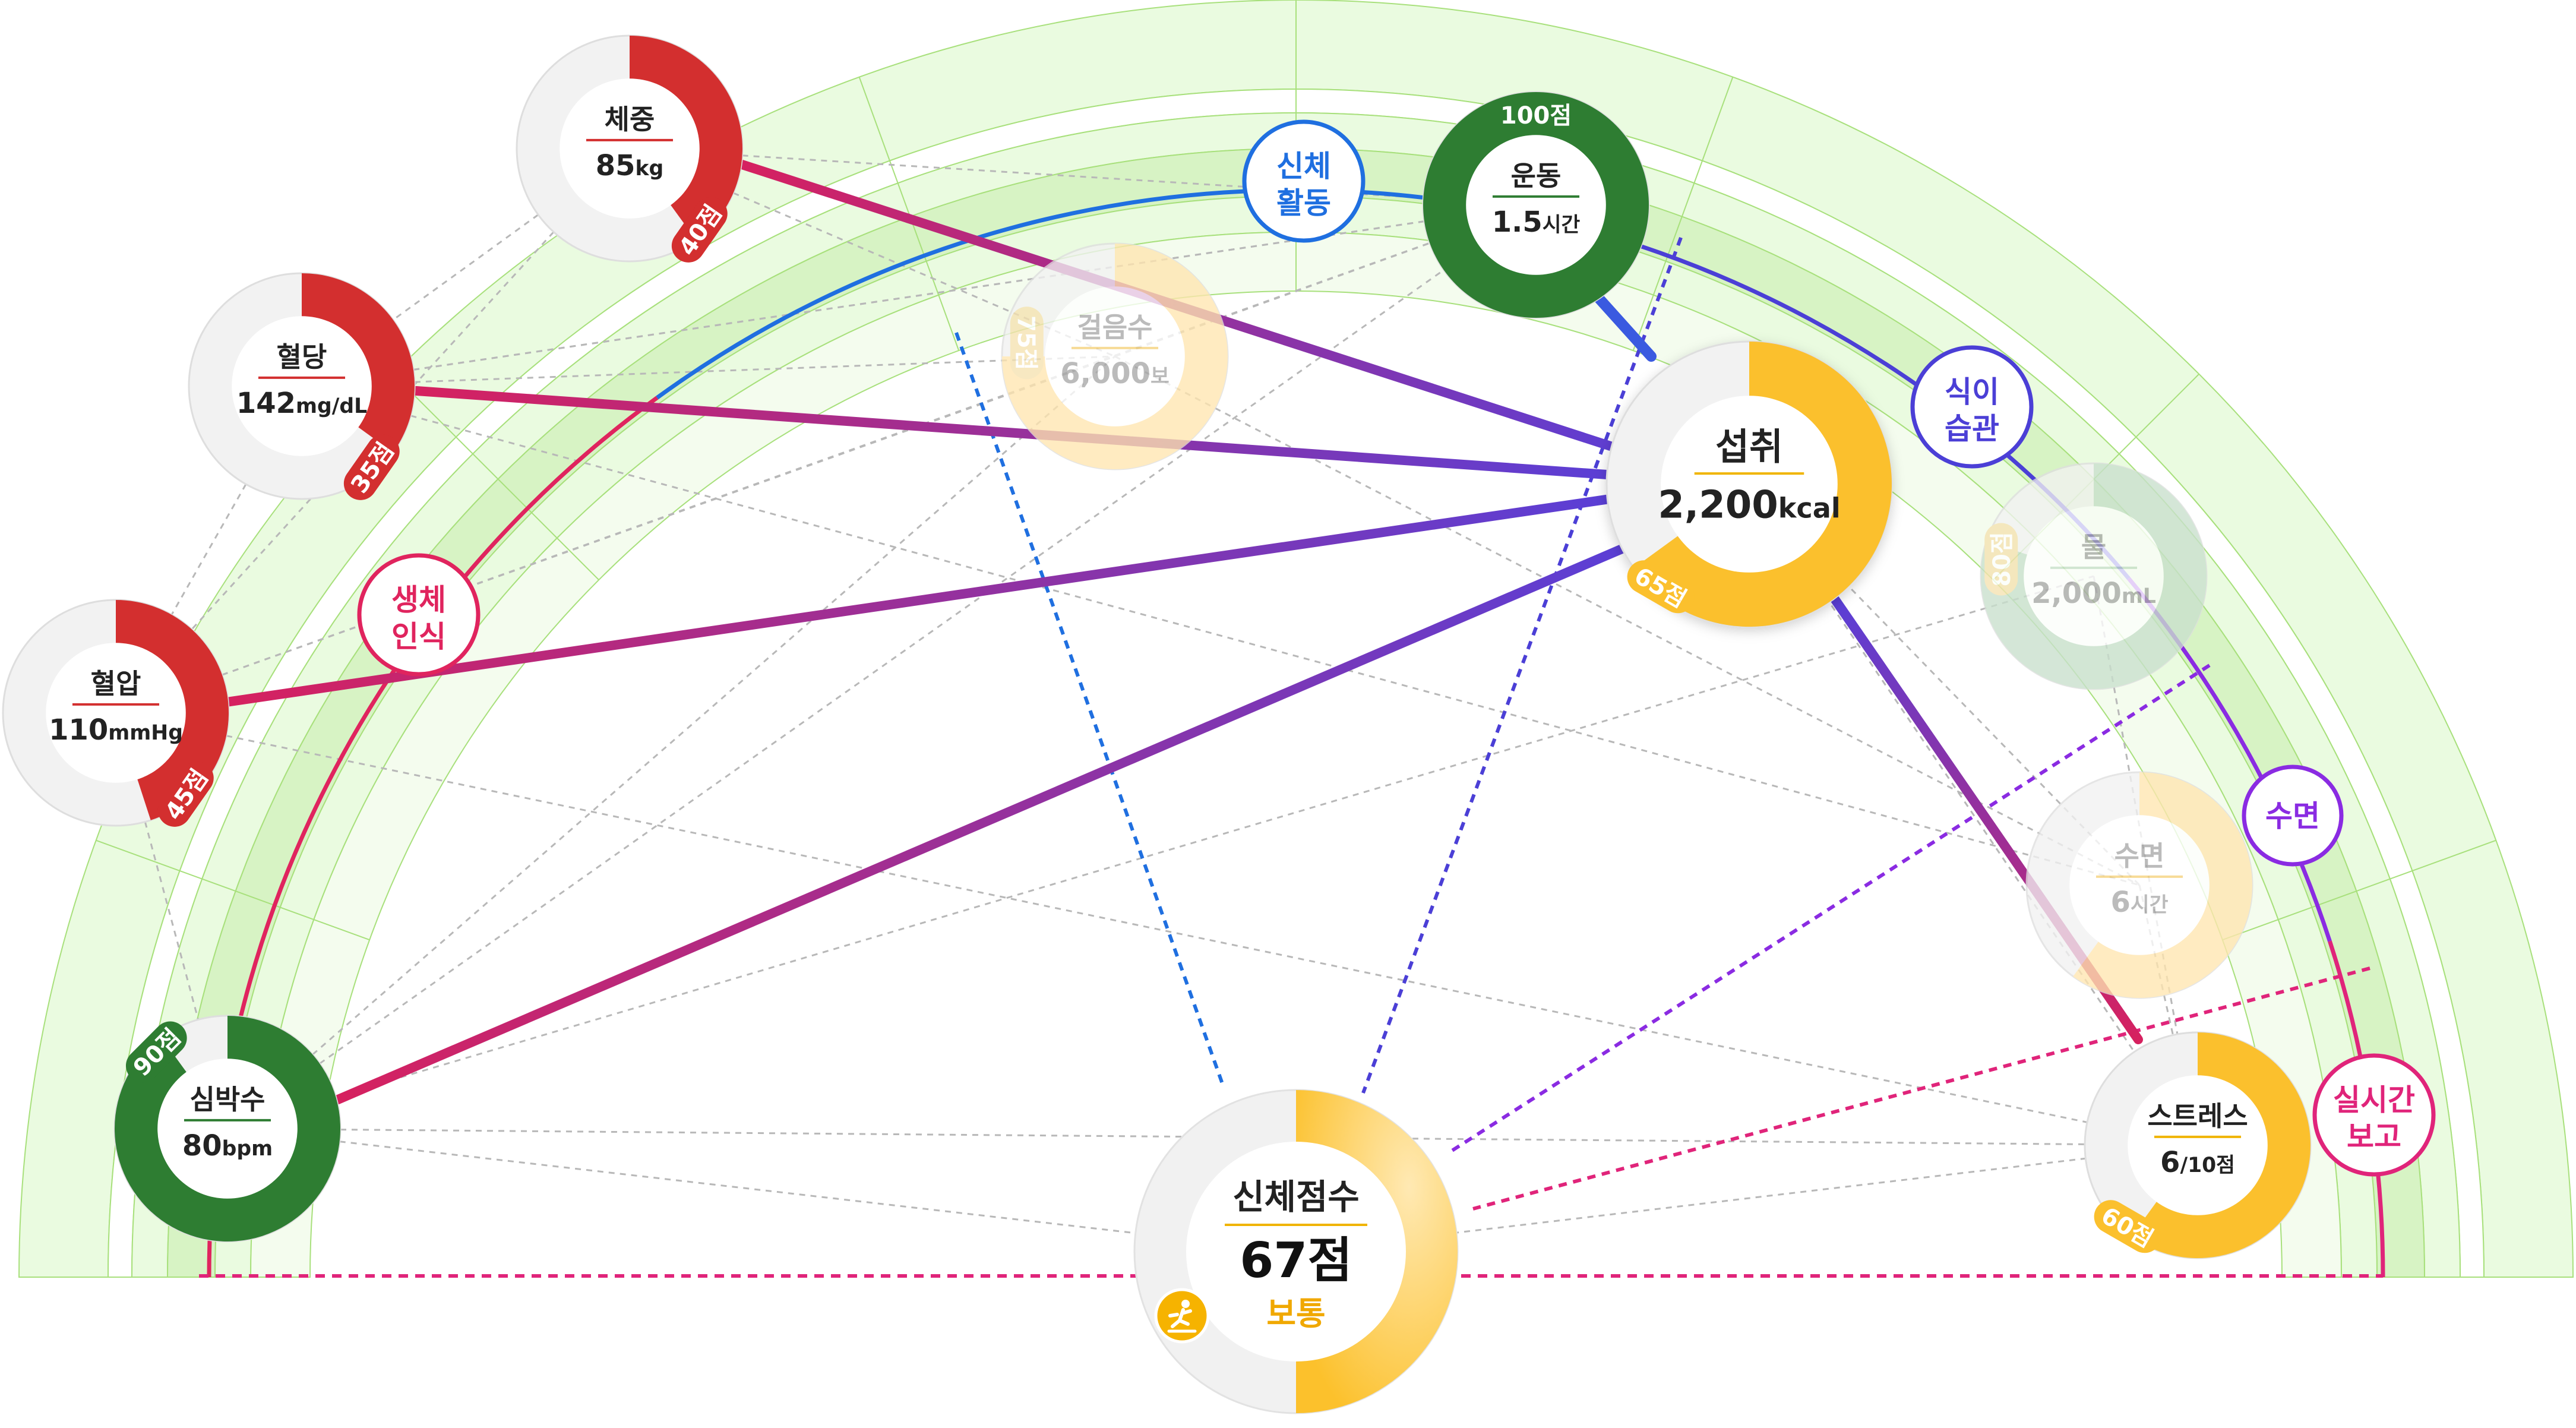  I want to click on body-score-title: 신체점수, so click(1295, 1197).